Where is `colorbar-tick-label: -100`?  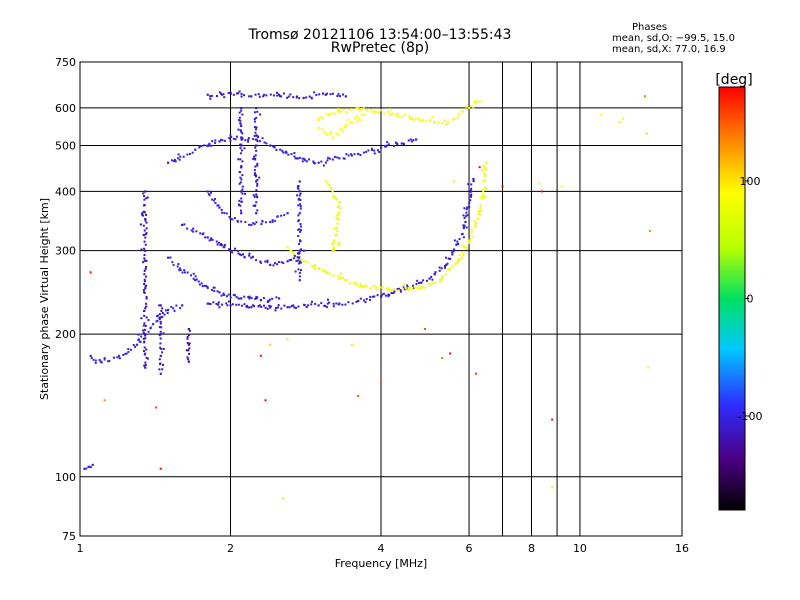 colorbar-tick-label: -100 is located at coordinates (750, 416).